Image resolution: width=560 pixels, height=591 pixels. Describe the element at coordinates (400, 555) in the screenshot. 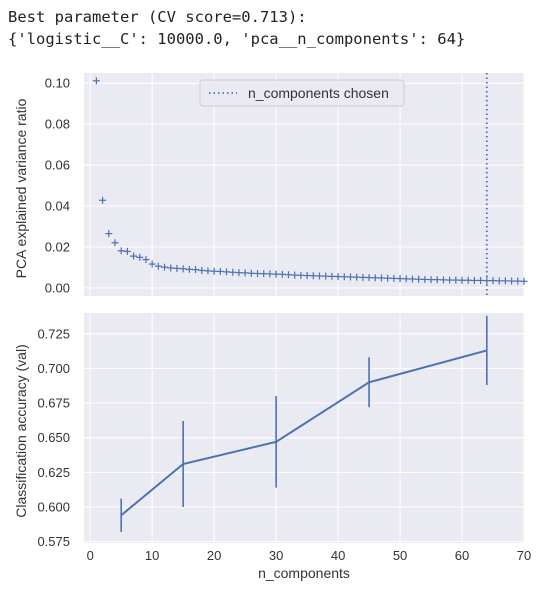

I see `accuracy-xtick-label: 50` at that location.